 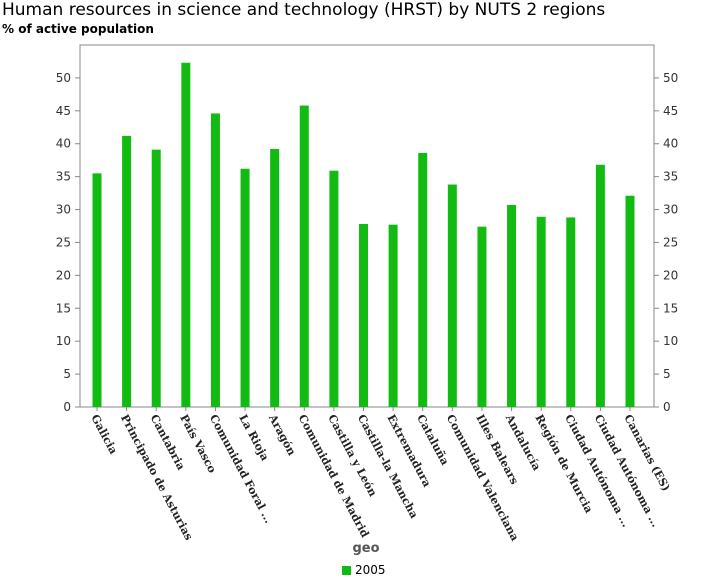 I want to click on x-axis-title: geo, so click(x=365, y=548).